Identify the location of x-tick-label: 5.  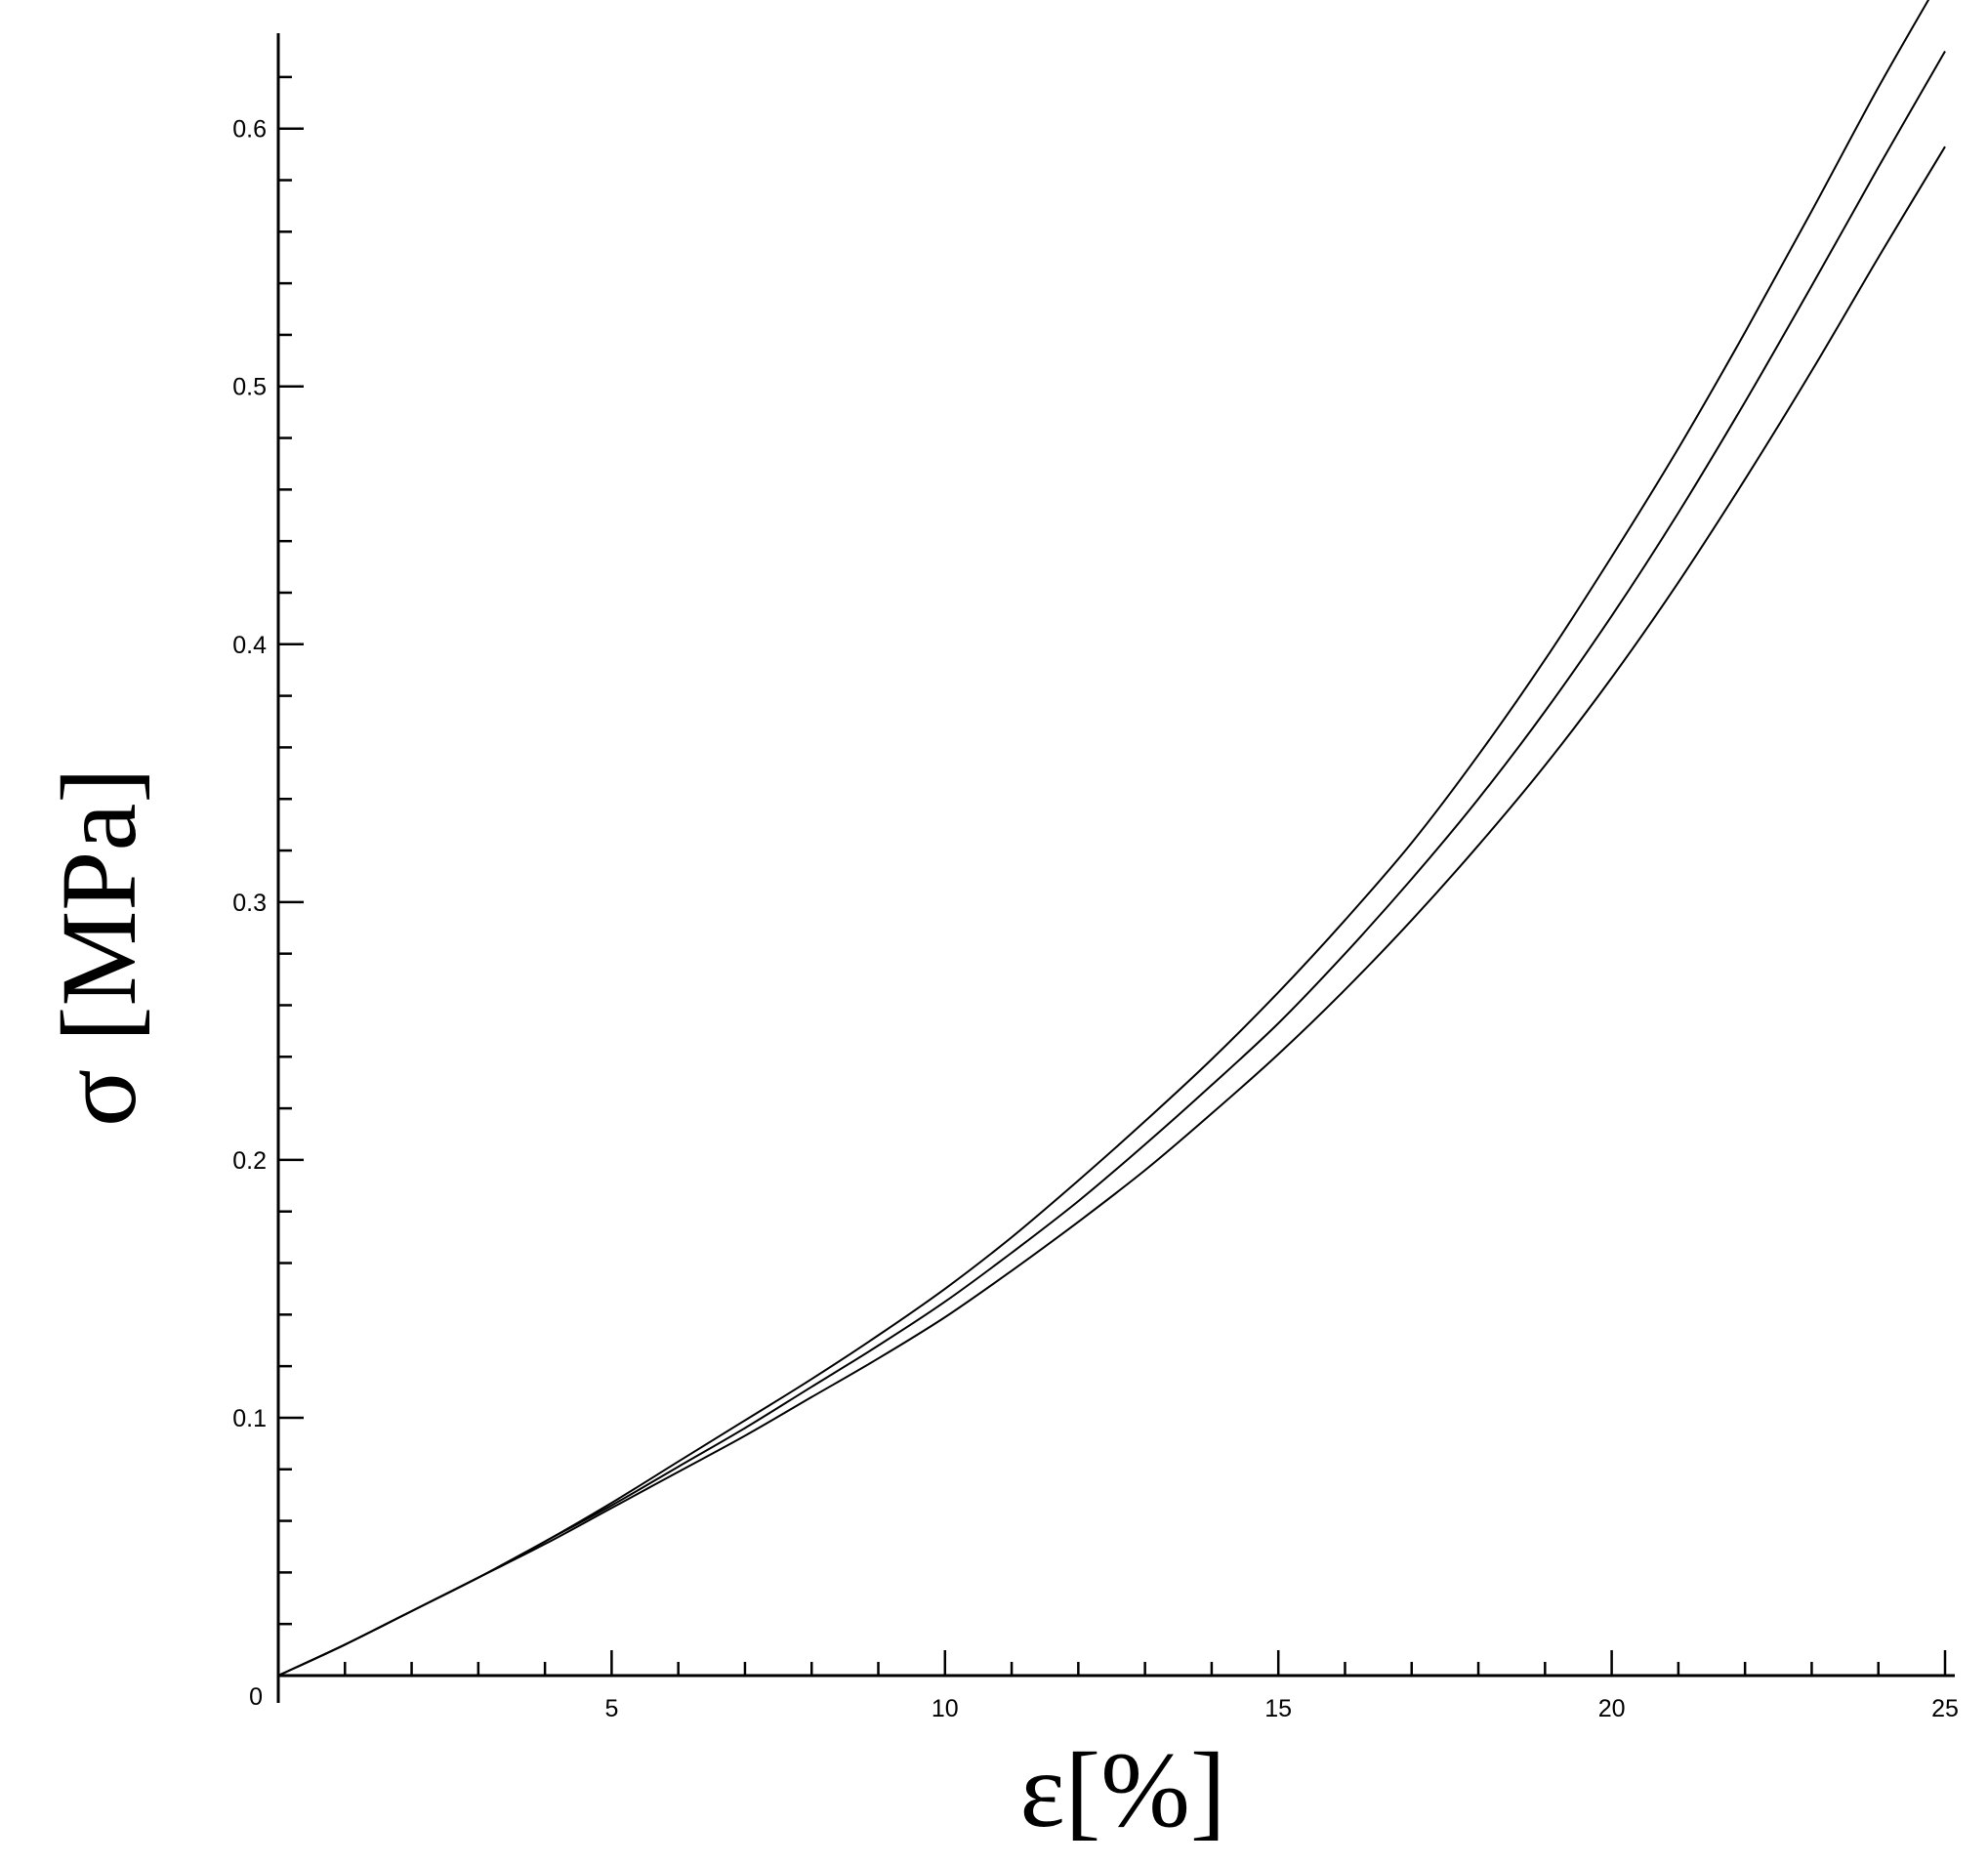
(611, 1708).